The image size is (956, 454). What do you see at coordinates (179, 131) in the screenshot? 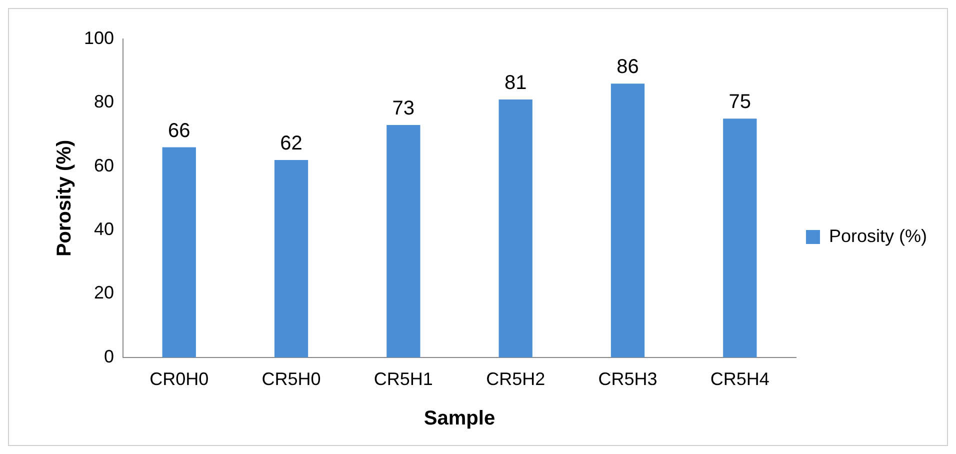
I see `data-label: 66` at bounding box center [179, 131].